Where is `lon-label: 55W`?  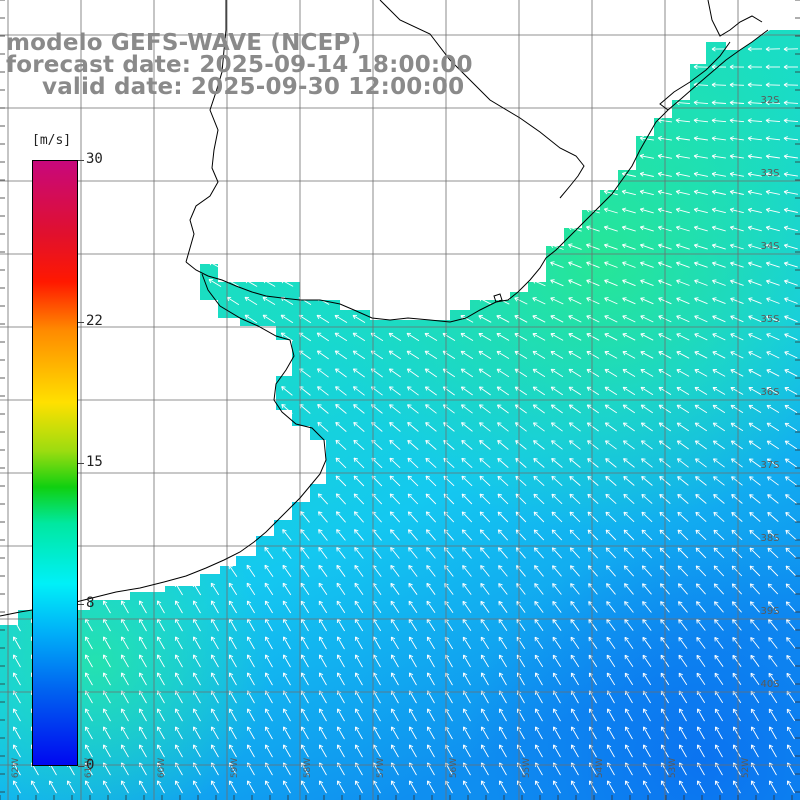 lon-label: 55W is located at coordinates (527, 768).